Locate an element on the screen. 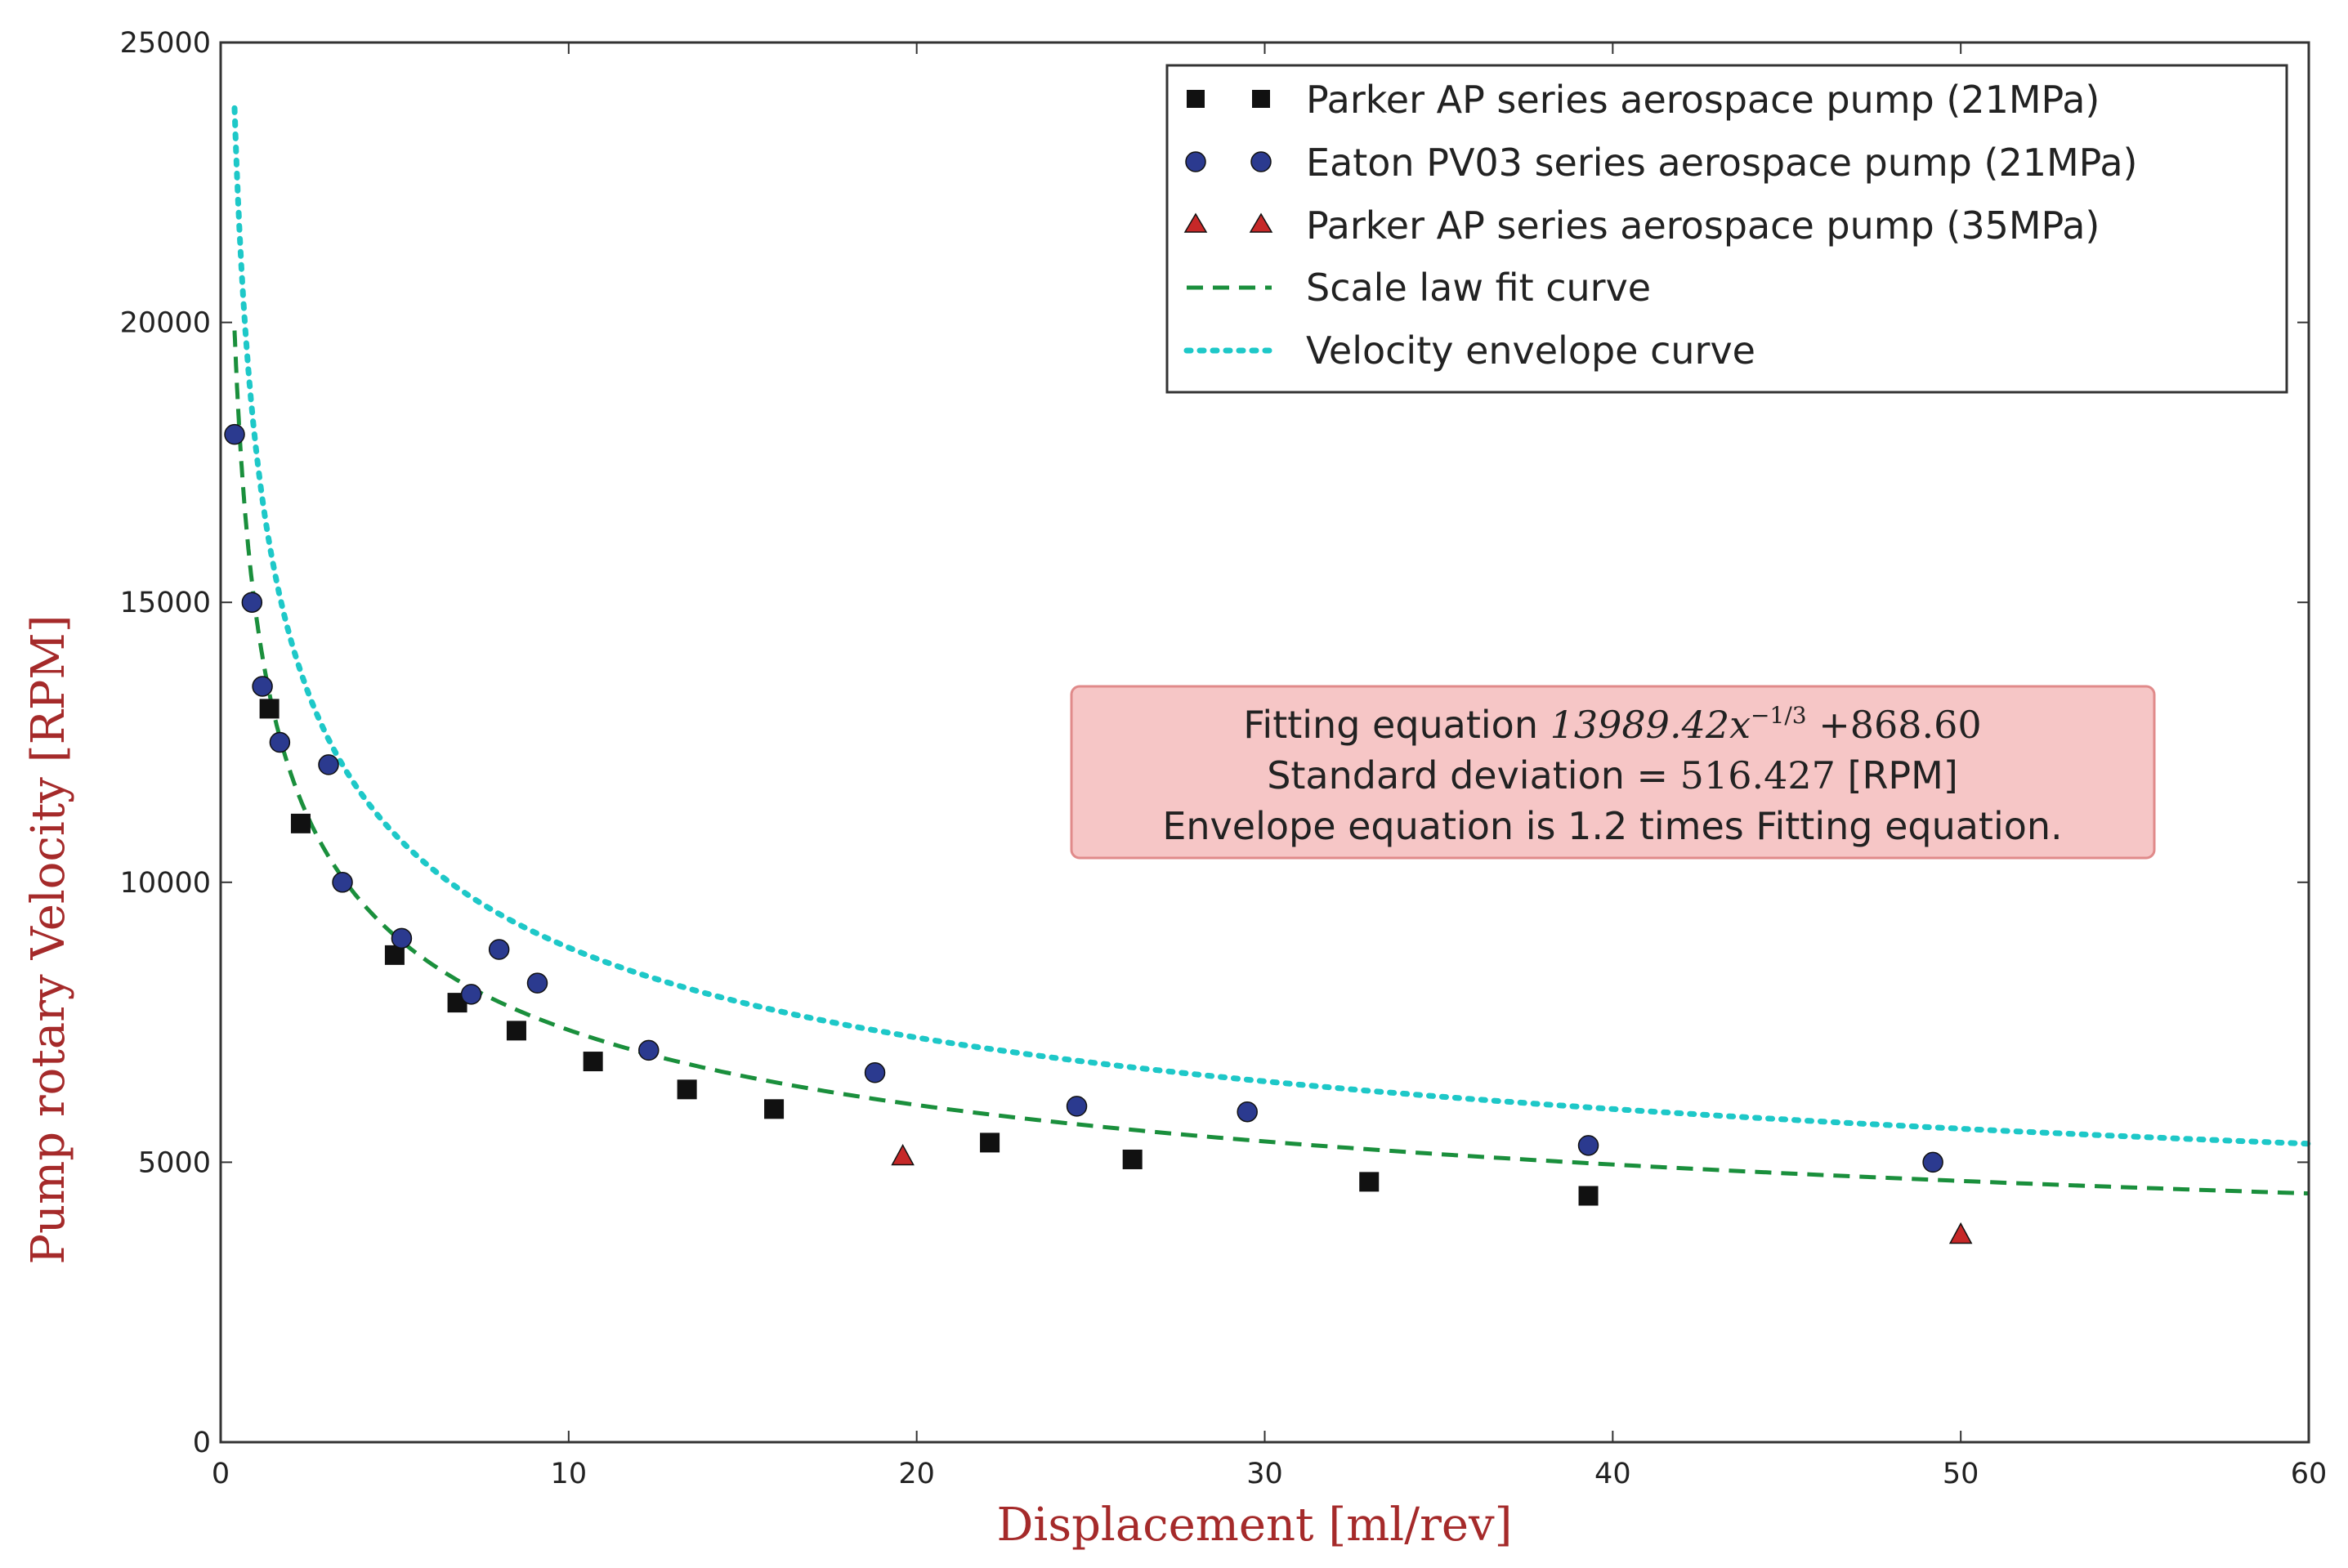 Image resolution: width=2348 pixels, height=1568 pixels. x-tick-label: 0 is located at coordinates (221, 1474).